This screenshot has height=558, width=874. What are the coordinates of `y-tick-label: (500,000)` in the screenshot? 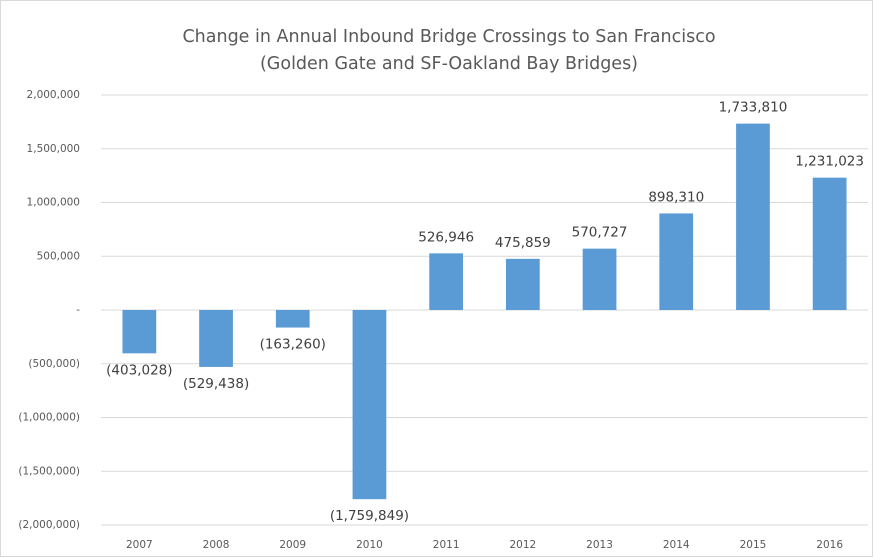 It's located at (54, 364).